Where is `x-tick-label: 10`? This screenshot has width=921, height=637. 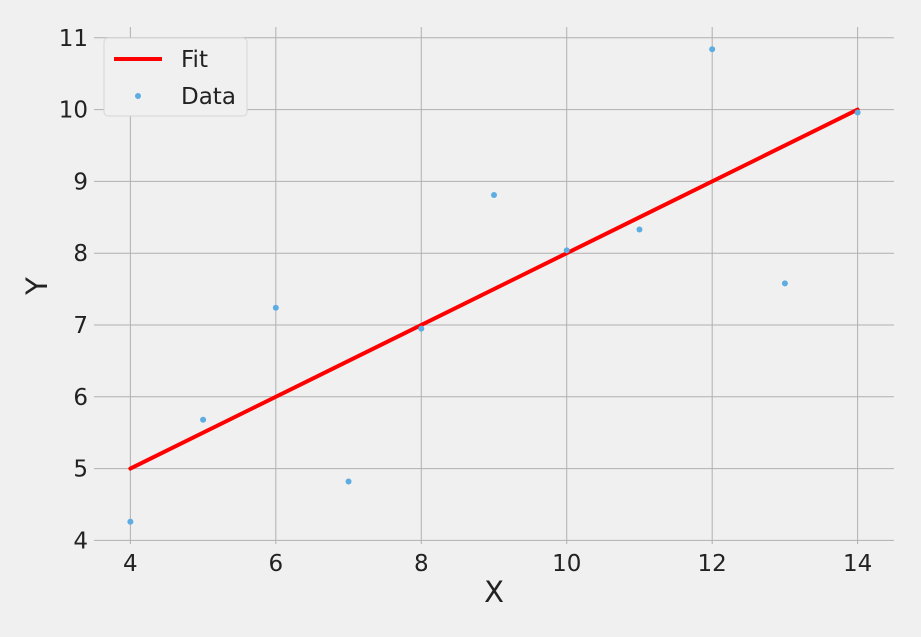 x-tick-label: 10 is located at coordinates (566, 564).